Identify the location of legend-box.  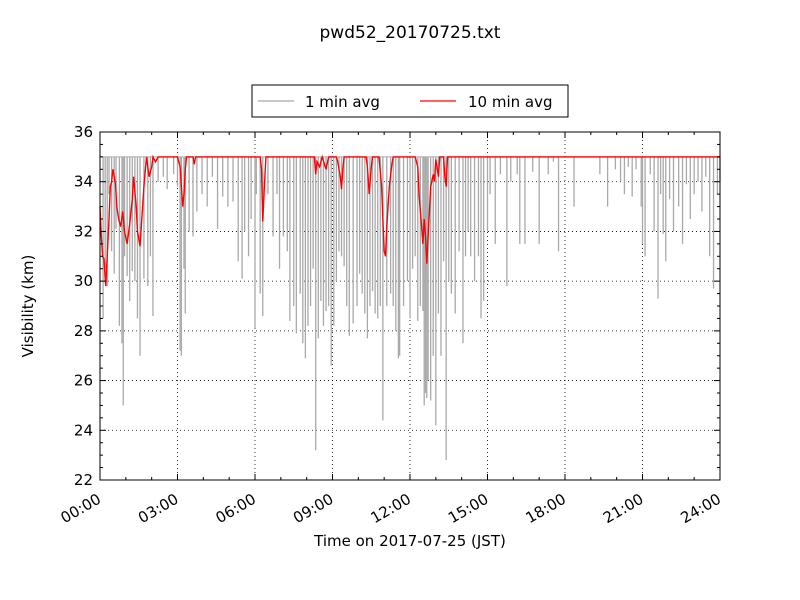
(410, 101).